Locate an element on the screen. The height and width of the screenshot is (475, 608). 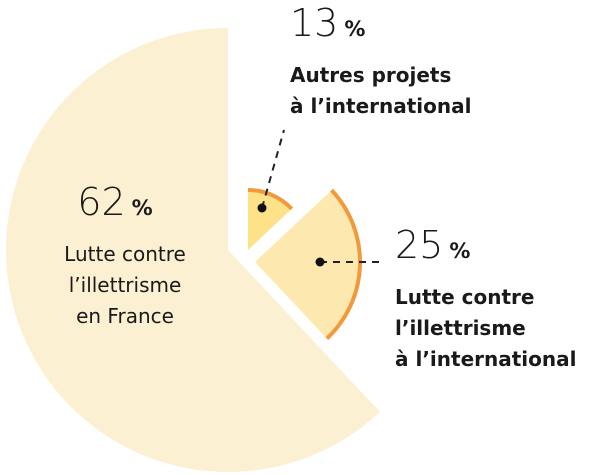
value-number: 25 is located at coordinates (419, 245).